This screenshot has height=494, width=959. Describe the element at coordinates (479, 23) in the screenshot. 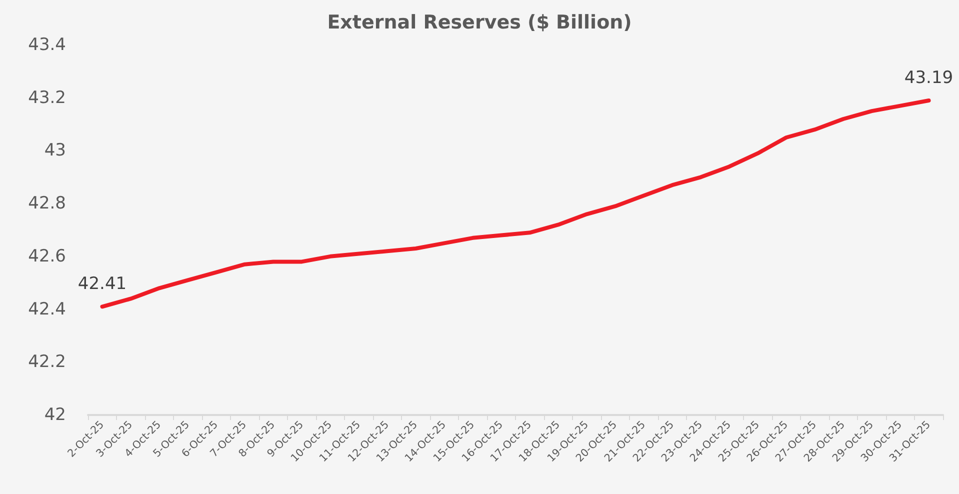

I see `chart-title: External Reserves ($ Billion)` at that location.